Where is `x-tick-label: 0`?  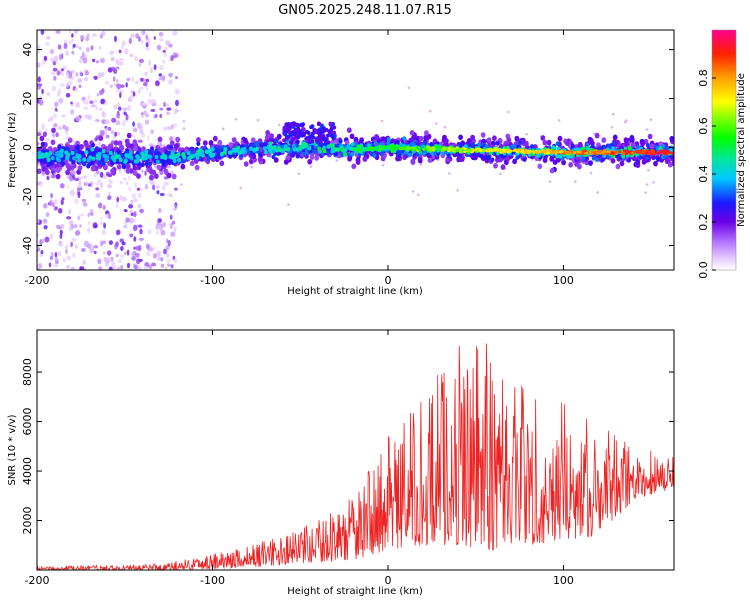 x-tick-label: 0 is located at coordinates (387, 580).